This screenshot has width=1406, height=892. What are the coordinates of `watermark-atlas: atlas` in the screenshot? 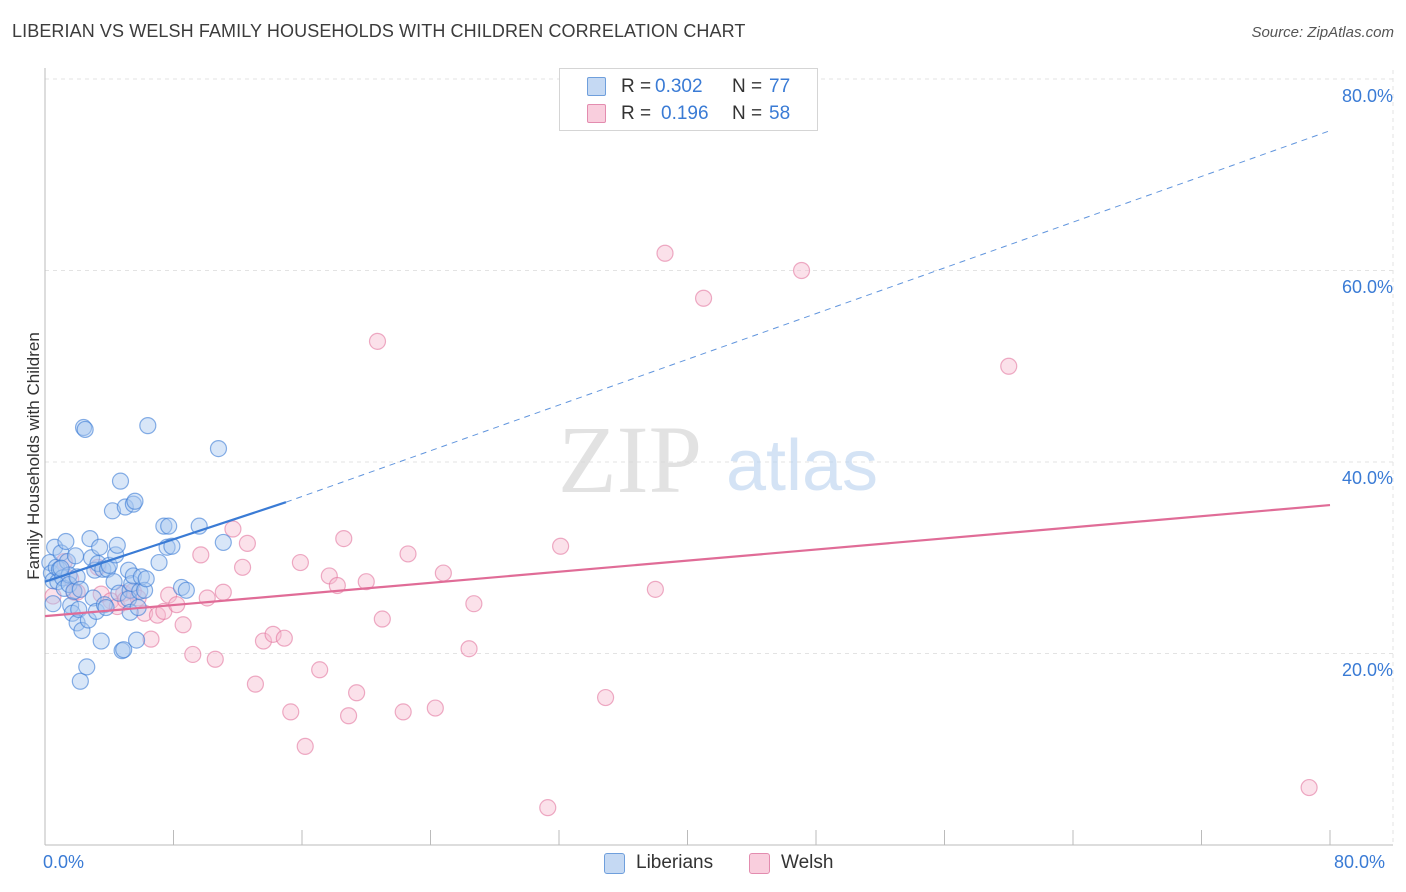 It's located at (802, 466).